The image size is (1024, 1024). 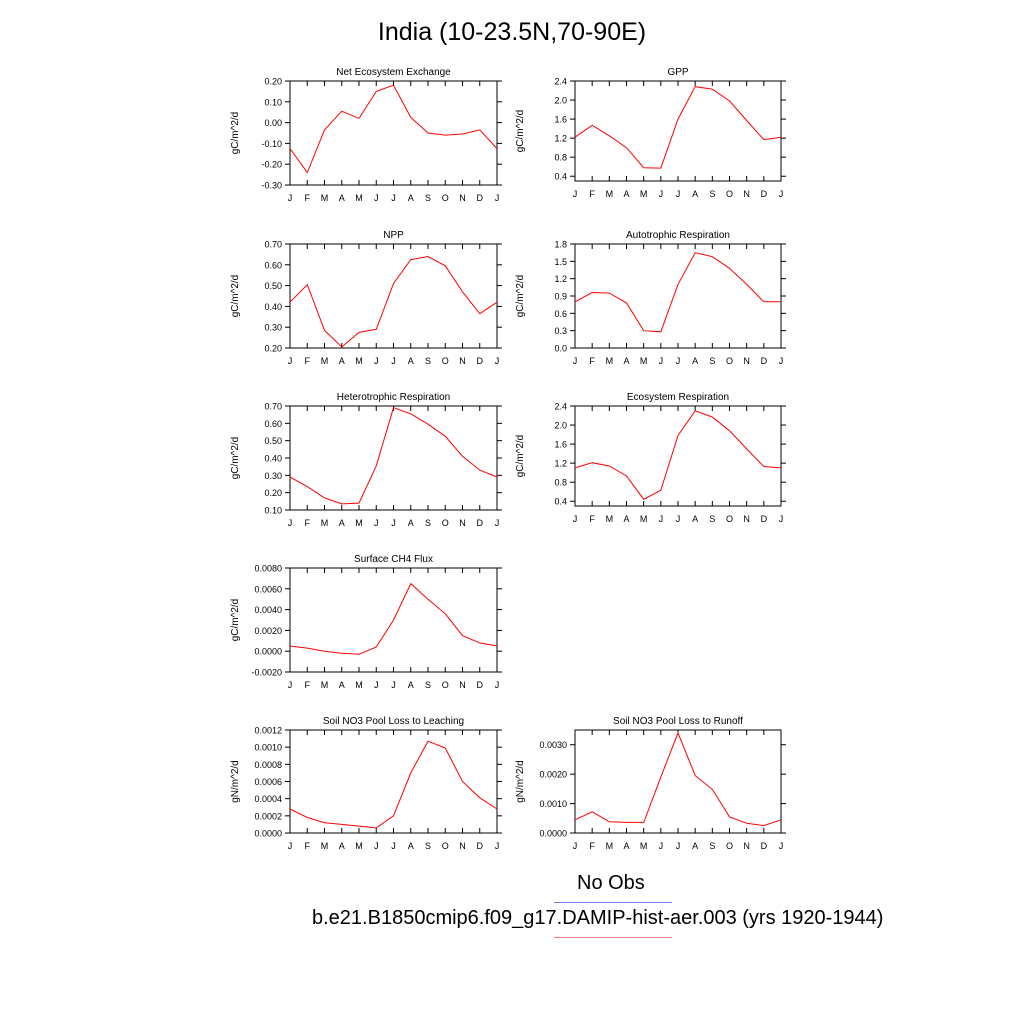 What do you see at coordinates (560, 297) in the screenshot?
I see `y-tick-label: 0.9` at bounding box center [560, 297].